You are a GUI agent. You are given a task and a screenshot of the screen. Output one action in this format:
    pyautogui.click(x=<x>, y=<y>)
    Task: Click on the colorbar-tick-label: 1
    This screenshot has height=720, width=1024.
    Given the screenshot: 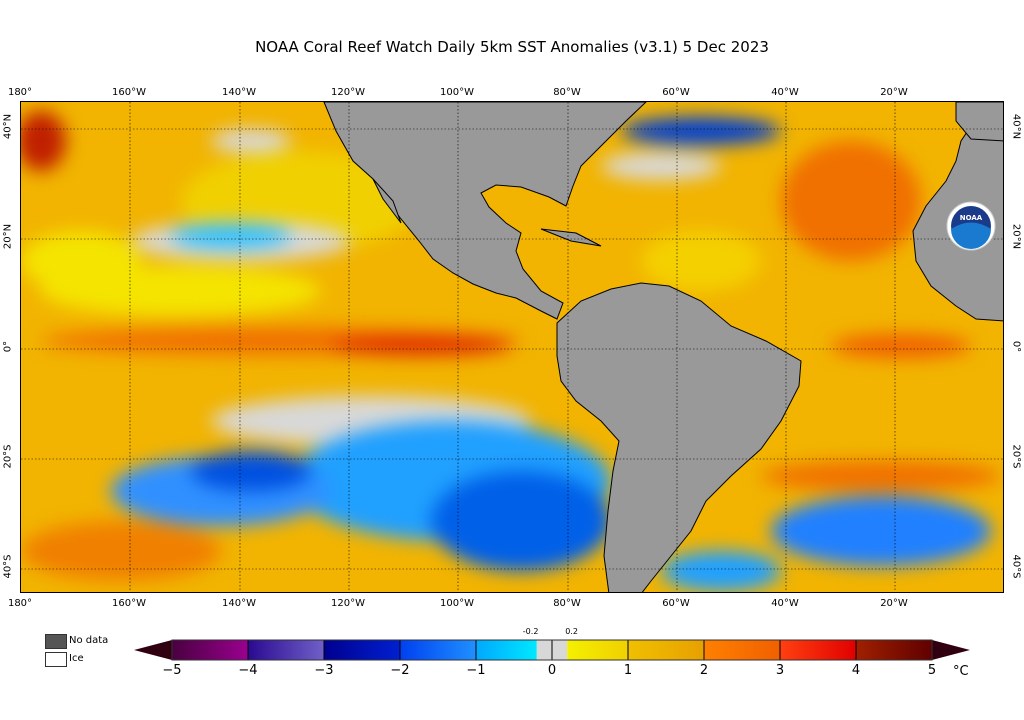 What is the action you would take?
    pyautogui.click(x=628, y=670)
    